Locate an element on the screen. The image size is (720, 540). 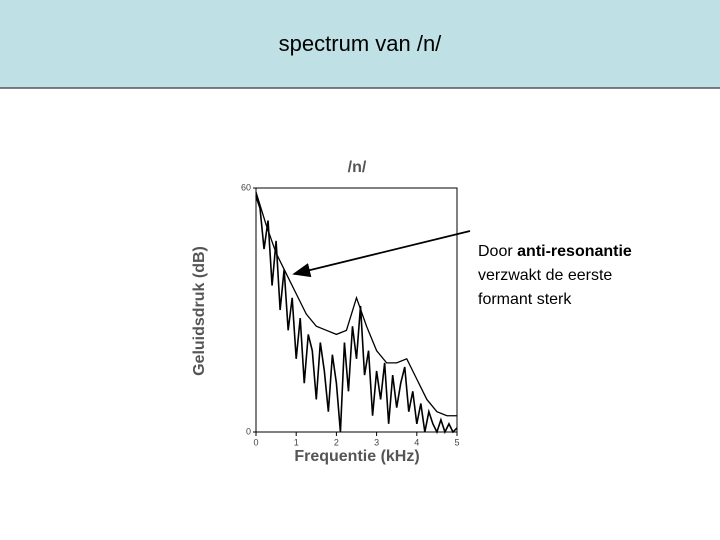
annotation-line: Door anti-resonantie is located at coordinates (555, 251).